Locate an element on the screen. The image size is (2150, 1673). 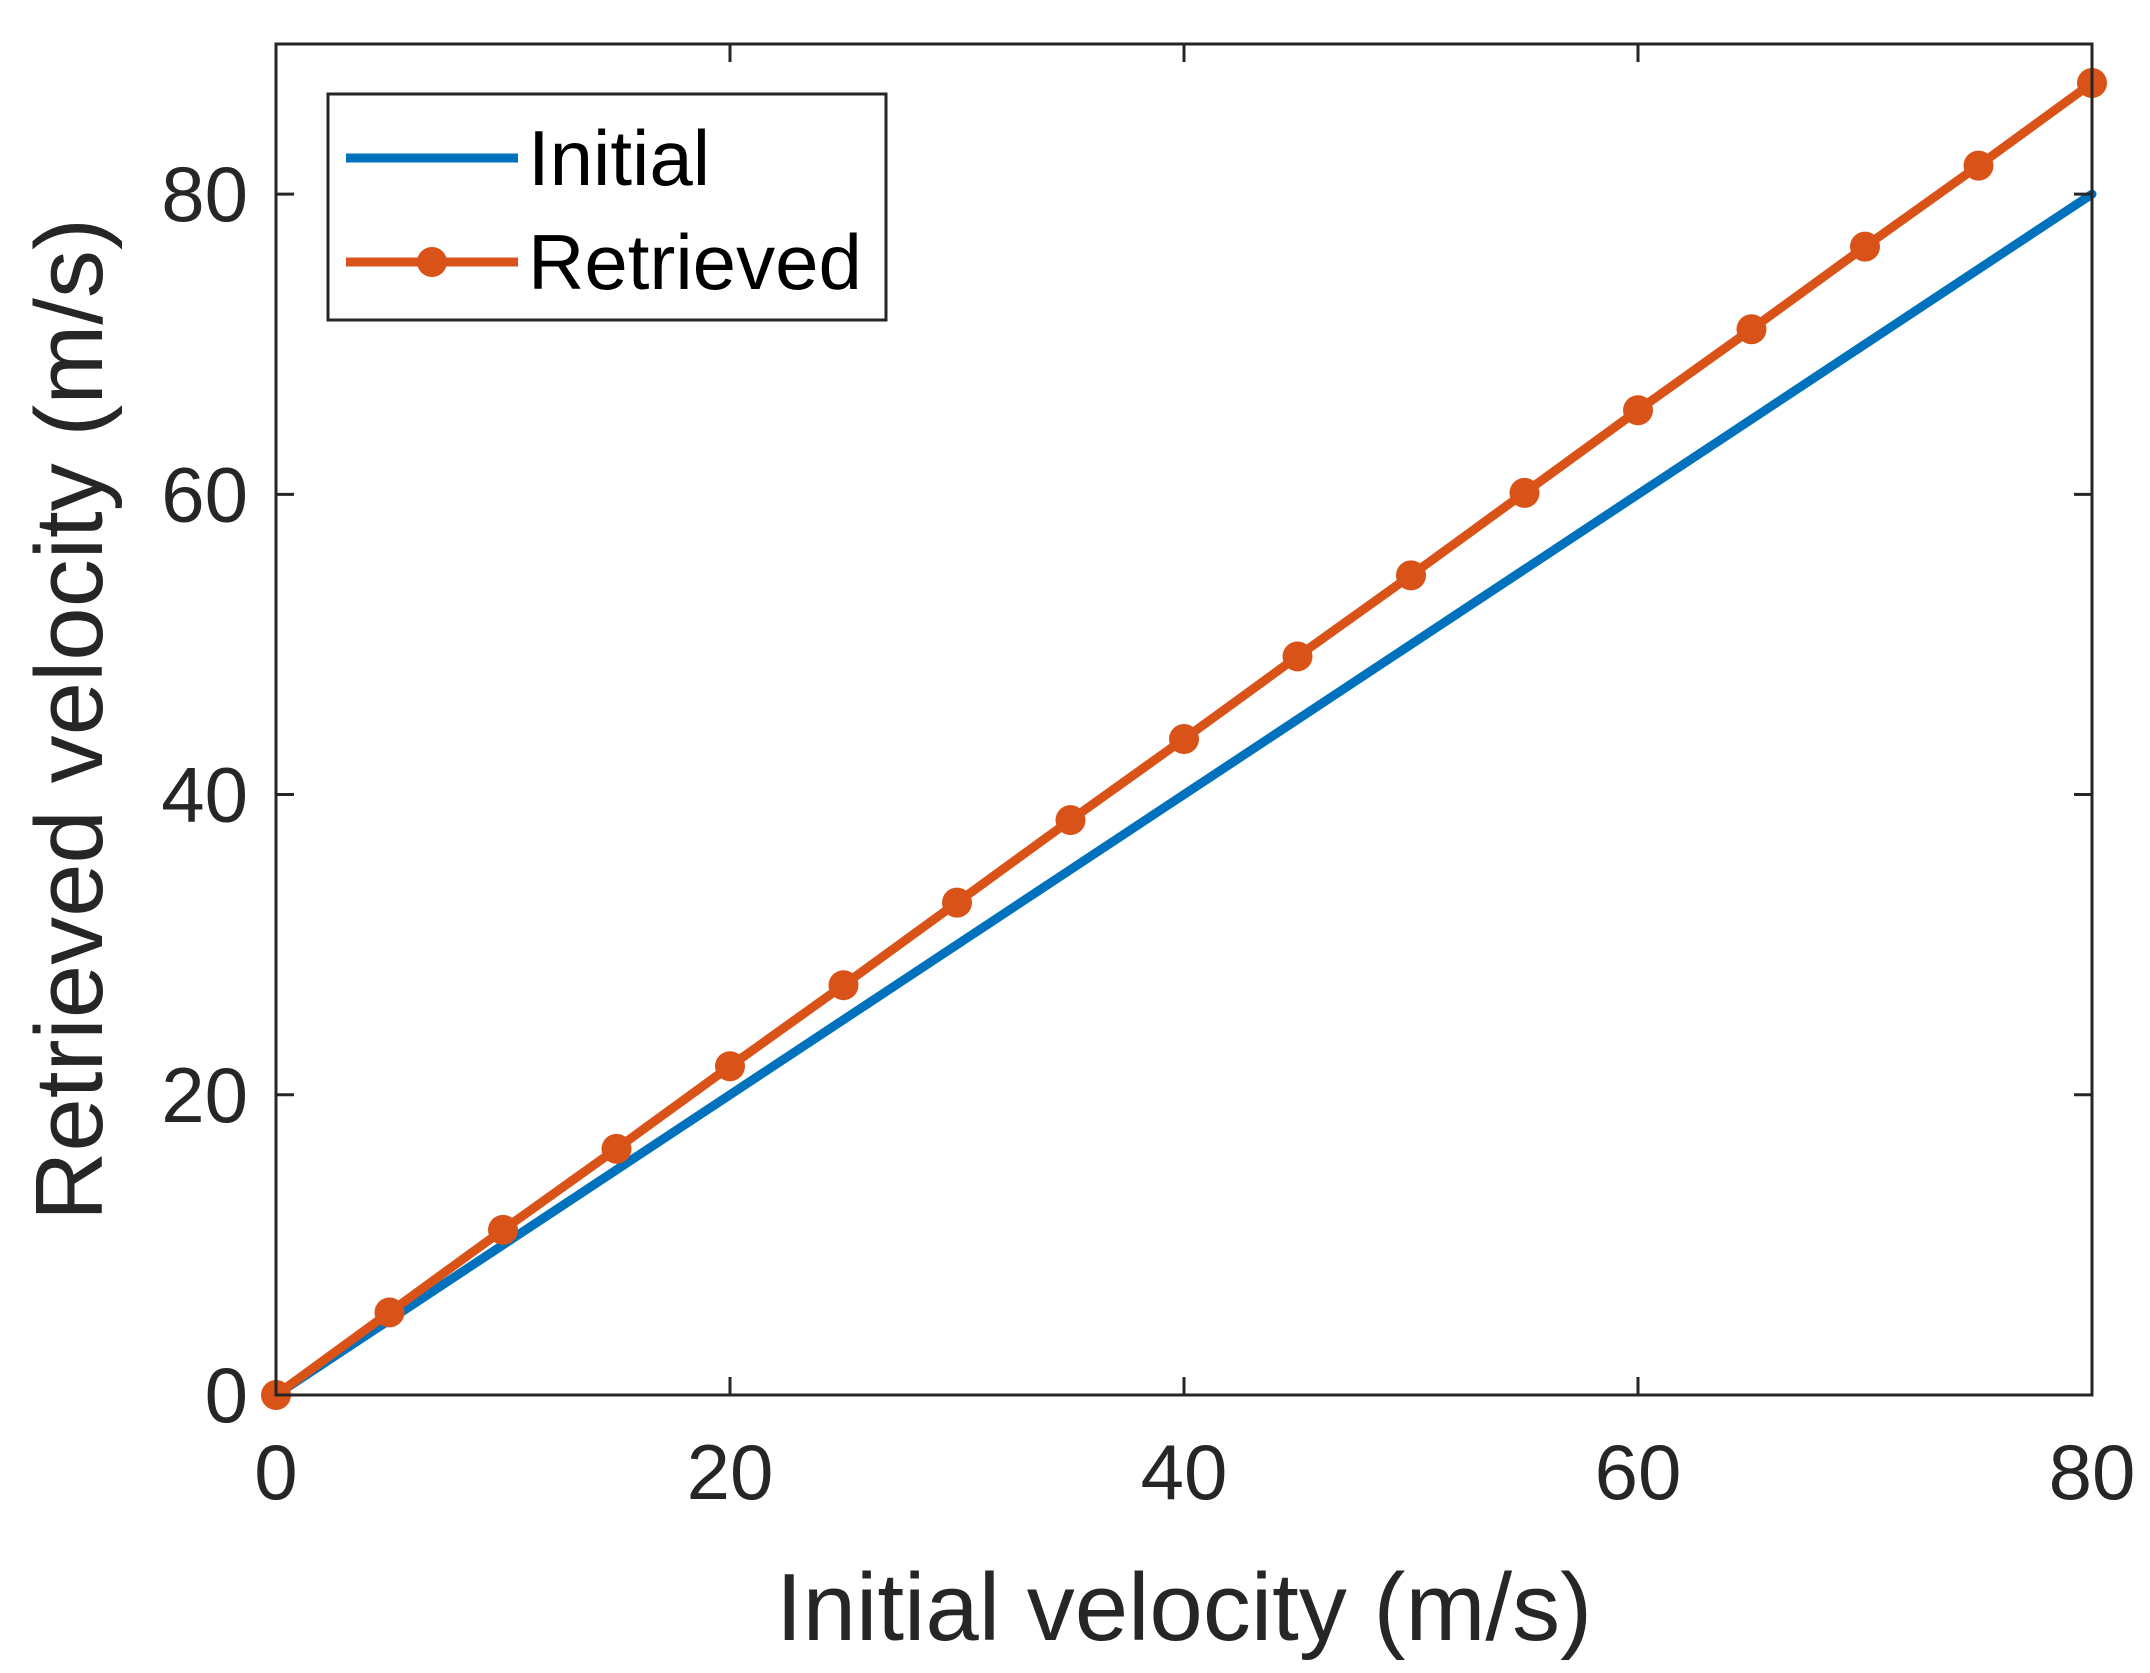
legend: Initial Retrieved is located at coordinates (607, 207).